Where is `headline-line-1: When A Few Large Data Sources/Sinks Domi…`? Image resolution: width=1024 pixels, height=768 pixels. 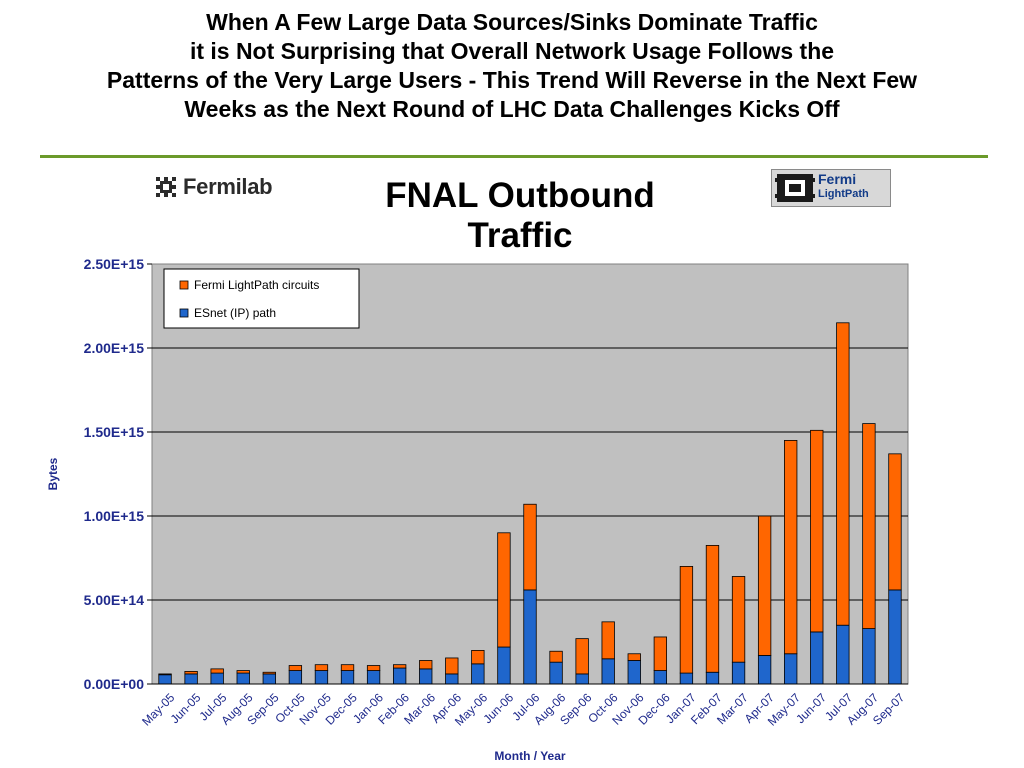 headline-line-1: When A Few Large Data Sources/Sinks Domi… is located at coordinates (512, 22).